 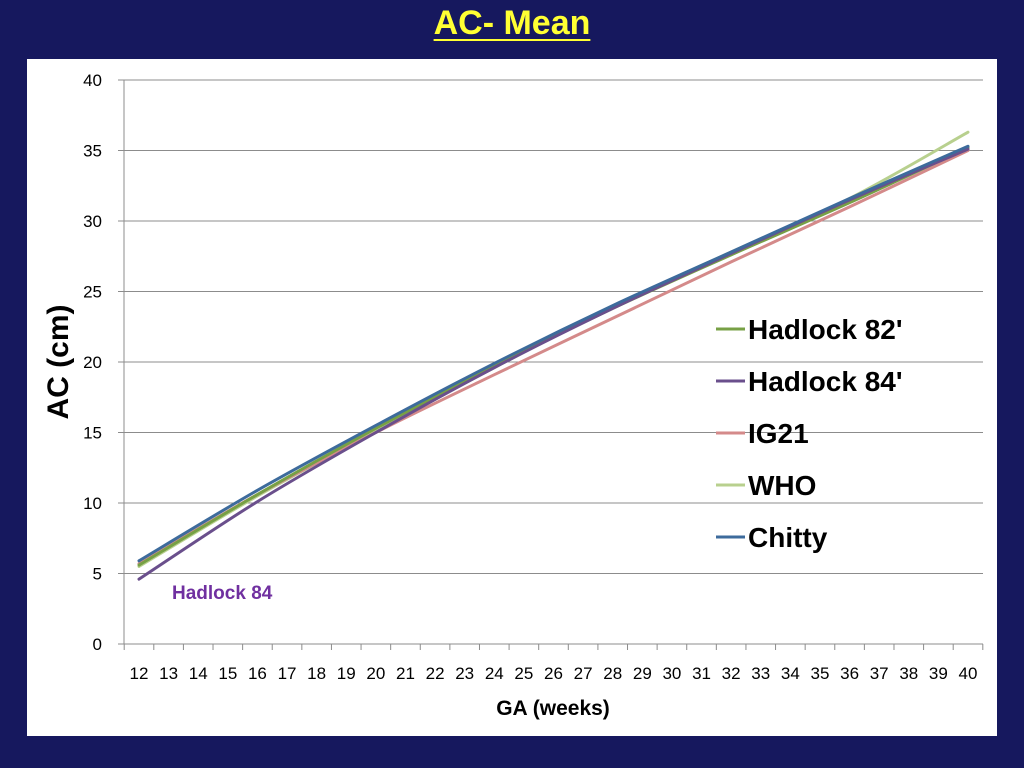 I want to click on y-tick-label: 20, so click(x=92, y=362).